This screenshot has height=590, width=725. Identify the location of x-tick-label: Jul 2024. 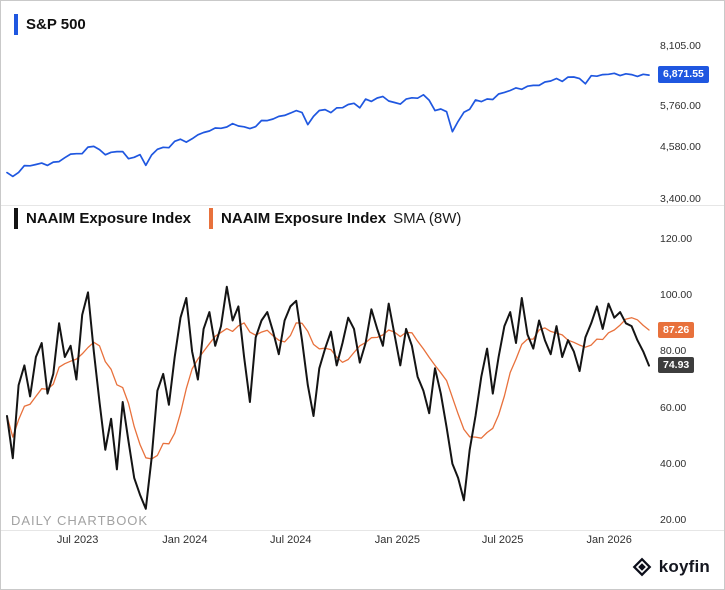
(290, 540).